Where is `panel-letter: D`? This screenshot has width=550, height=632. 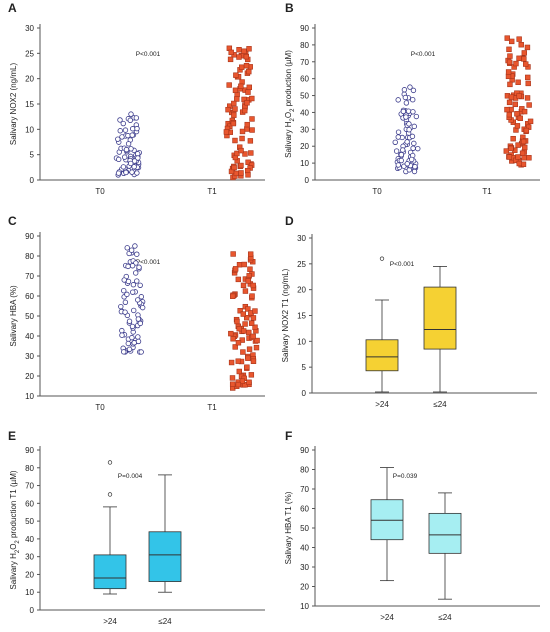
panel-letter: D is located at coordinates (289, 221).